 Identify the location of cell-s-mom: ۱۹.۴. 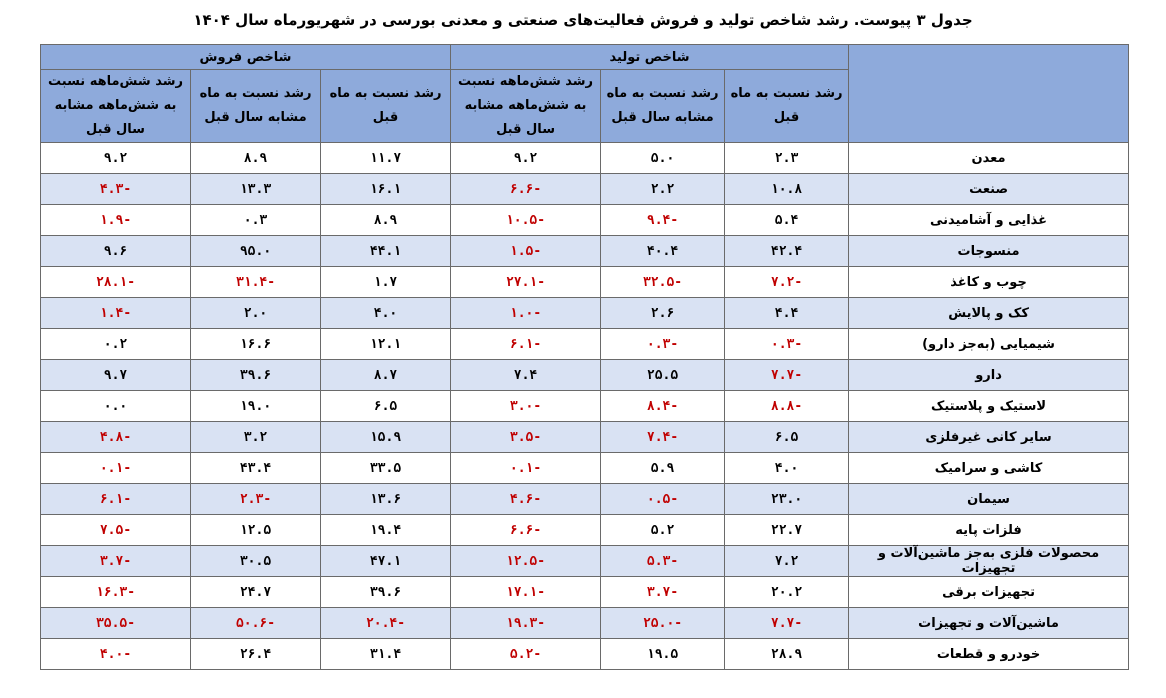
(386, 530).